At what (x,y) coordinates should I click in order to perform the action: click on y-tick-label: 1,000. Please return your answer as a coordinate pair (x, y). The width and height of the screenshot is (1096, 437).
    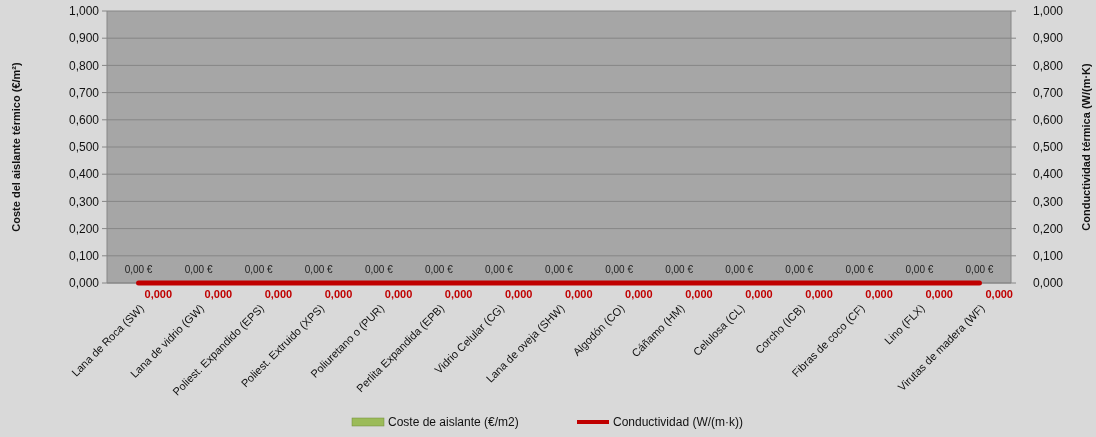
    Looking at the image, I should click on (84, 11).